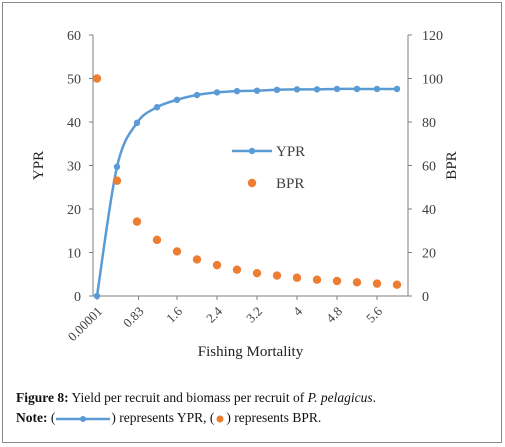 This screenshot has height=447, width=505. Describe the element at coordinates (290, 152) in the screenshot. I see `legend-ypr-label: YPR` at that location.